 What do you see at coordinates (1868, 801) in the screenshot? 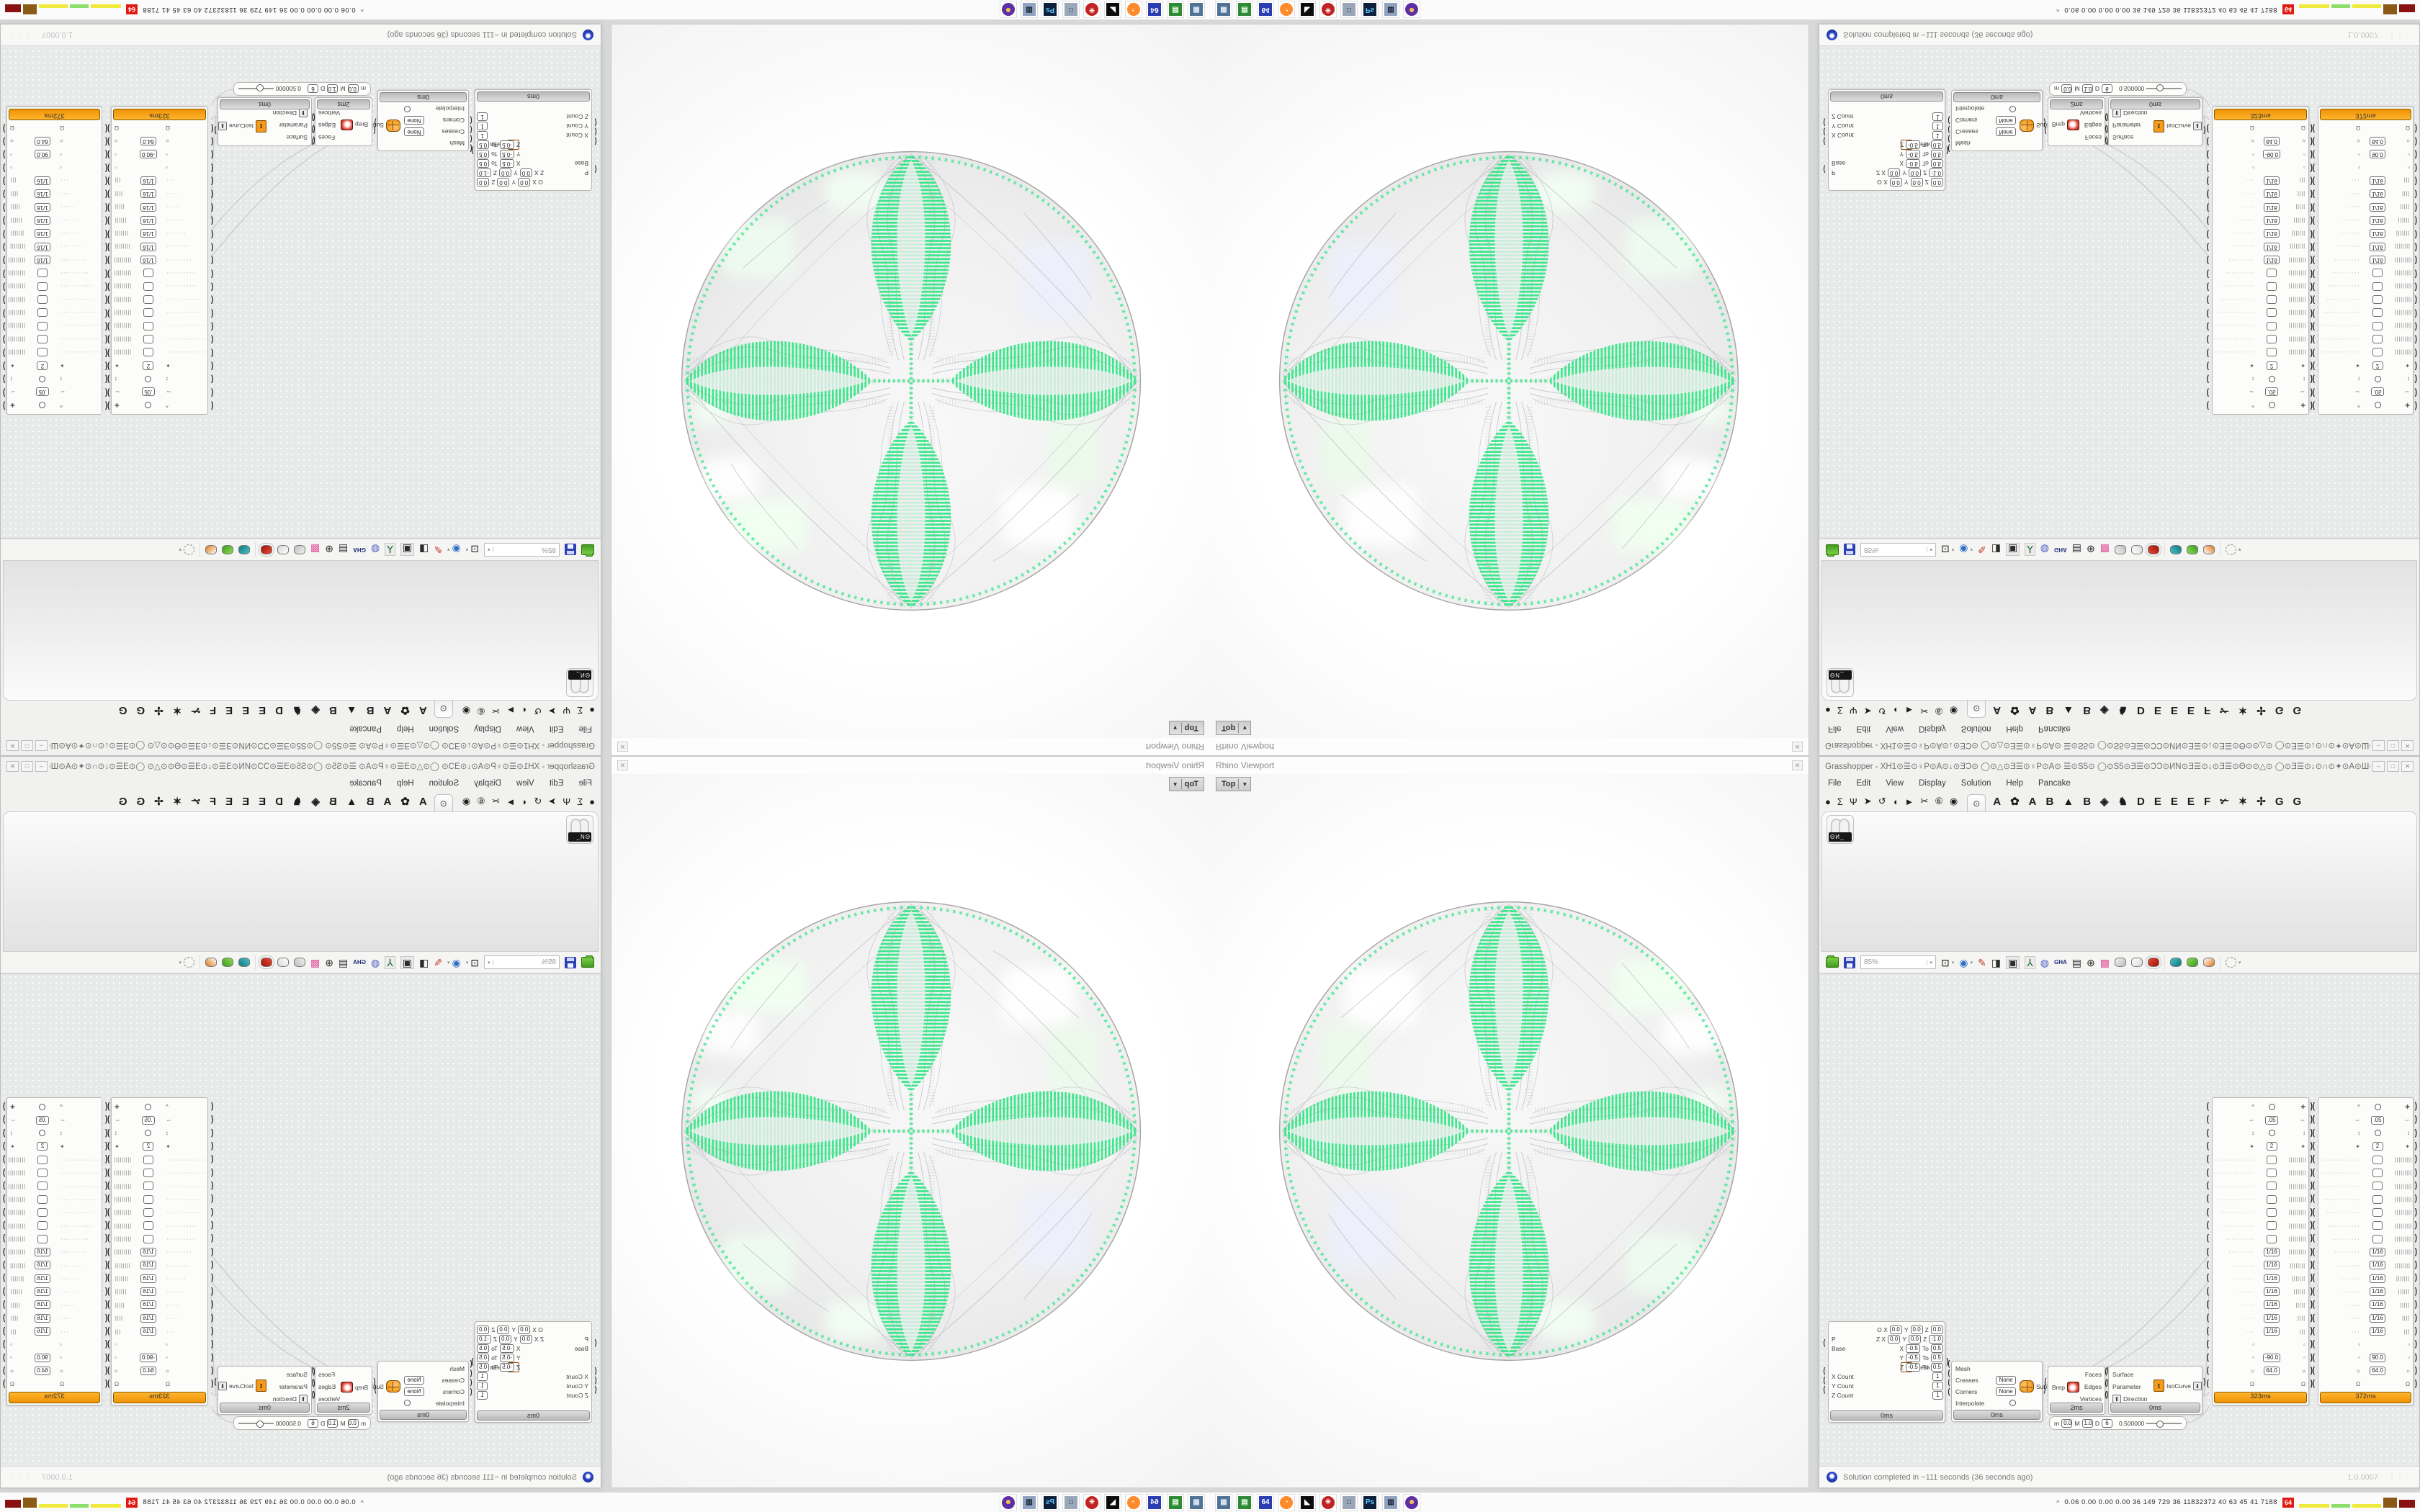
I see `category-tab-icon-3: ➤` at bounding box center [1868, 801].